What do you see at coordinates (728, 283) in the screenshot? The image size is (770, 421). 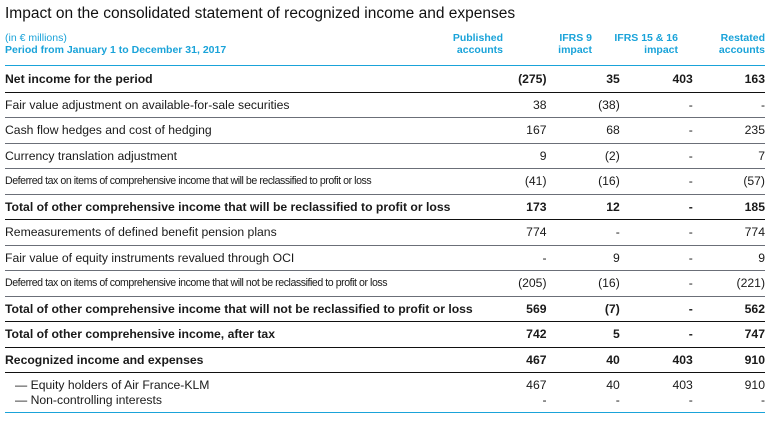 I see `cell-value: (221)` at bounding box center [728, 283].